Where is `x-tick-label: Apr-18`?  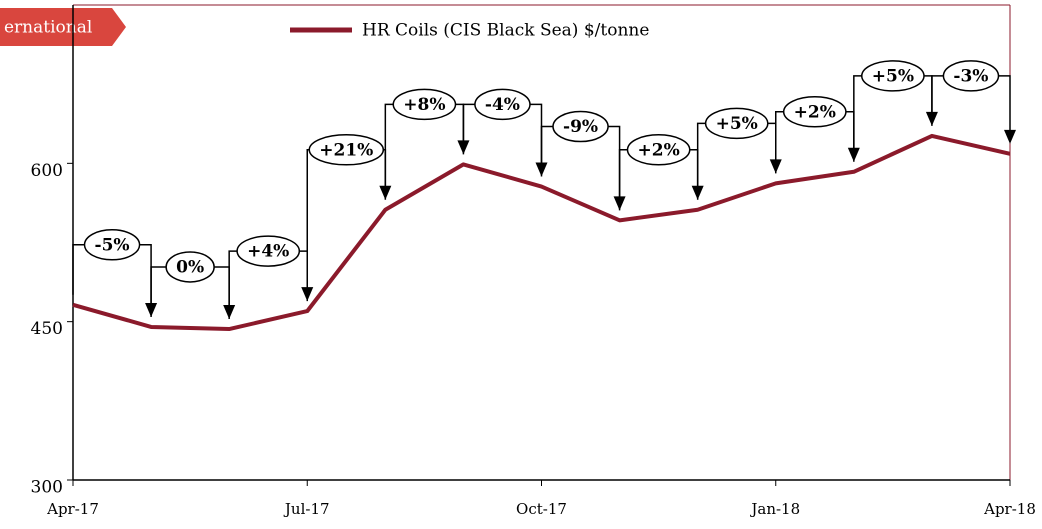
x-tick-label: Apr-18 is located at coordinates (1009, 509).